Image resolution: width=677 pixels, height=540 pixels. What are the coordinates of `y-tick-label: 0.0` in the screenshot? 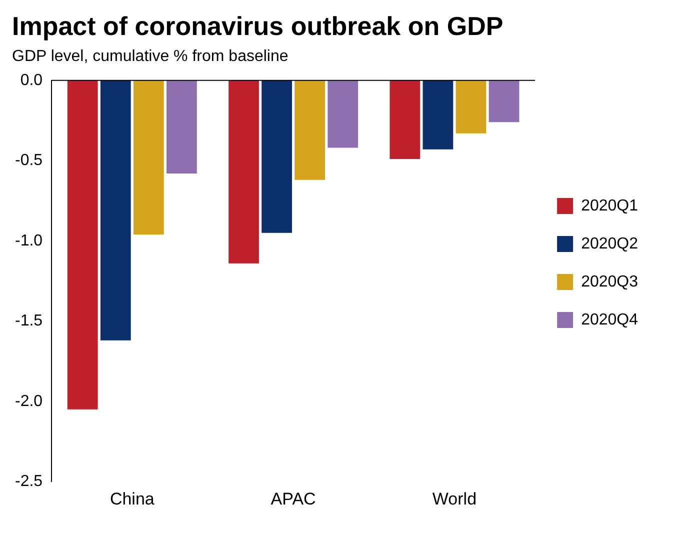 It's located at (31, 80).